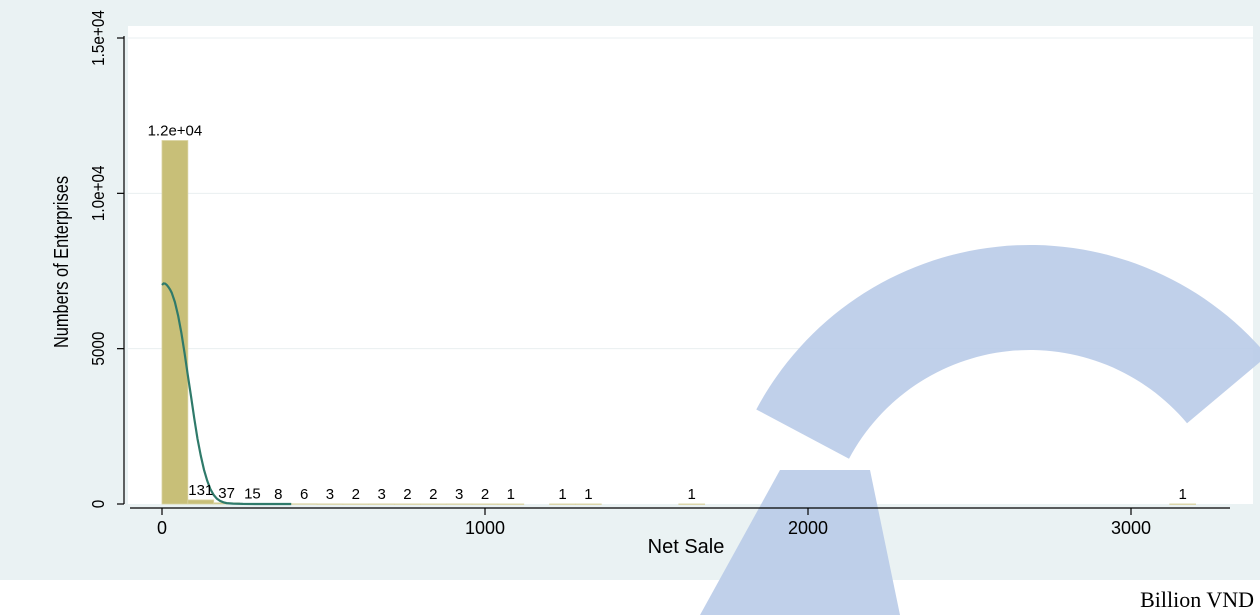  I want to click on y-tick-label-0: 0, so click(98, 504).